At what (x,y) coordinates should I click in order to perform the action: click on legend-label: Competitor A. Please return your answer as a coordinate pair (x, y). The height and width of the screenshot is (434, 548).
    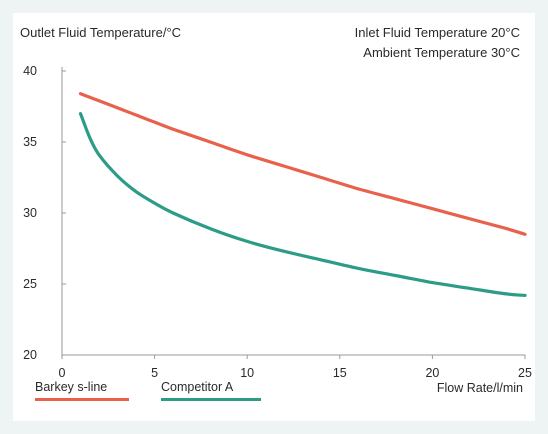
    Looking at the image, I should click on (197, 387).